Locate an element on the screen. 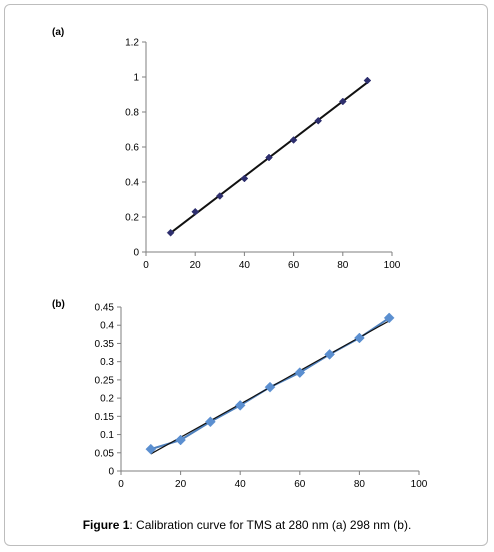  y-tick-label: 0.45 is located at coordinates (105, 308).